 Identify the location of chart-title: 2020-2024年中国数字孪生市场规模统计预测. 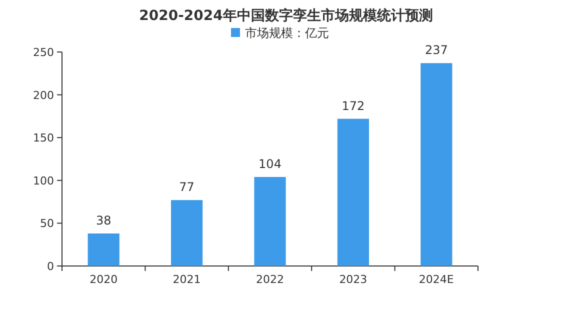
(286, 15).